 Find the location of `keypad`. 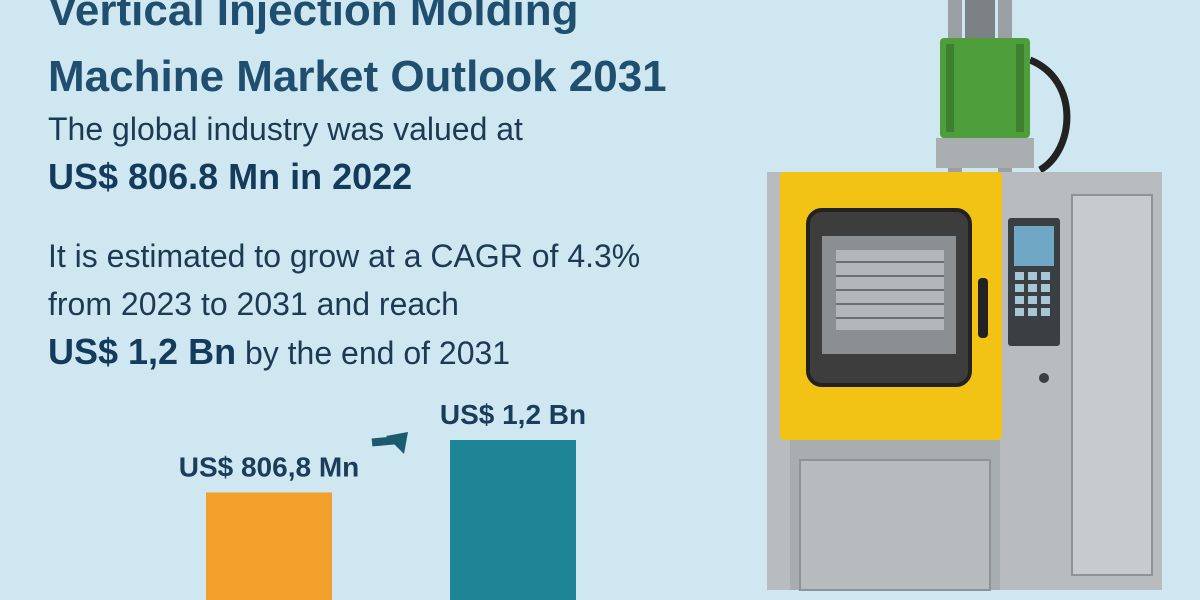

keypad is located at coordinates (1032, 294).